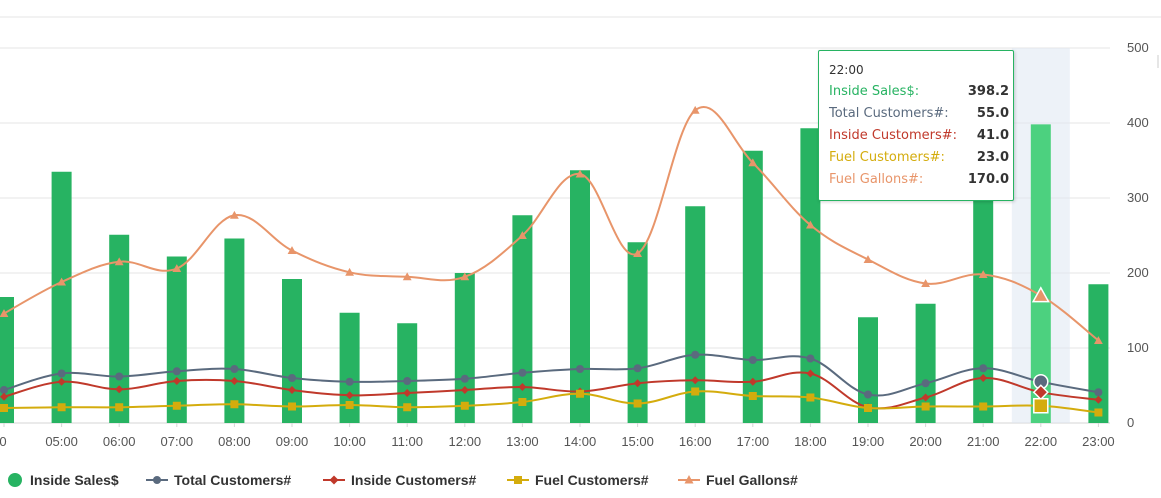  What do you see at coordinates (919, 138) in the screenshot?
I see `tooltip-row: Inside Customers#: 41.0` at bounding box center [919, 138].